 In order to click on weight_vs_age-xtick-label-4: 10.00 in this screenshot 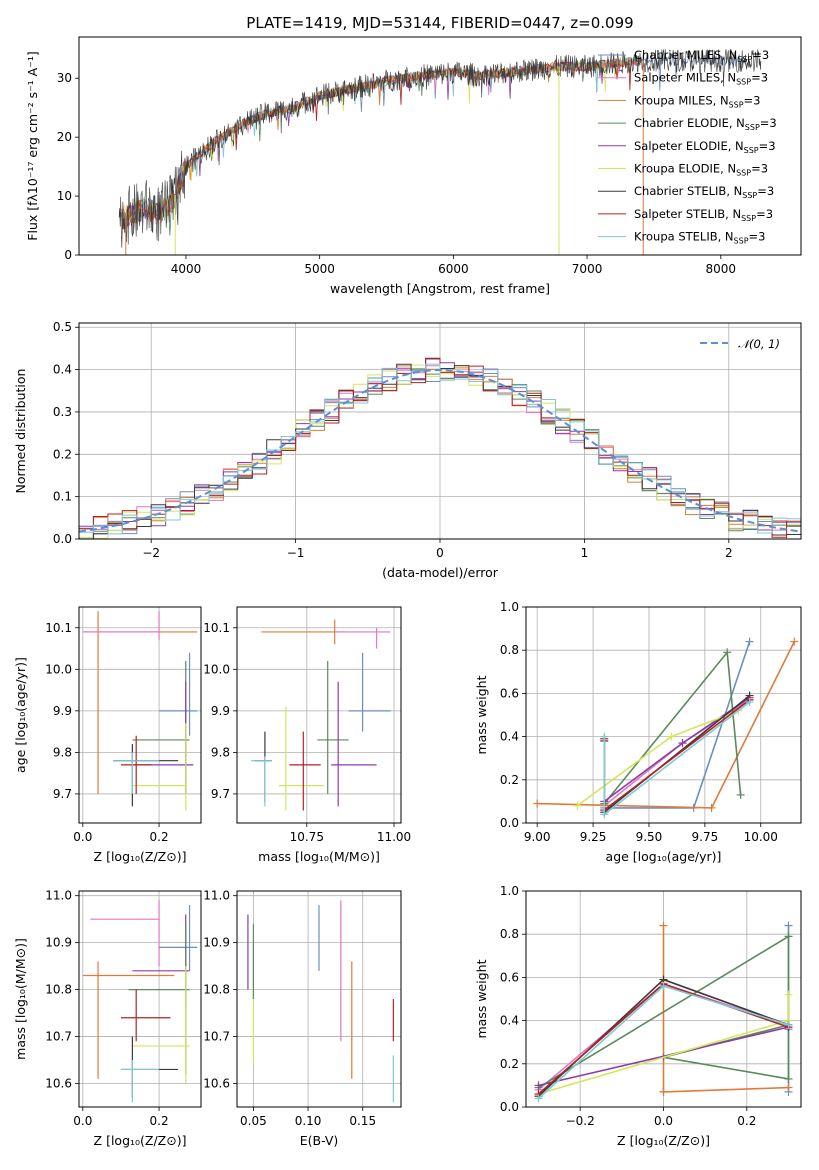, I will do `click(761, 837)`.